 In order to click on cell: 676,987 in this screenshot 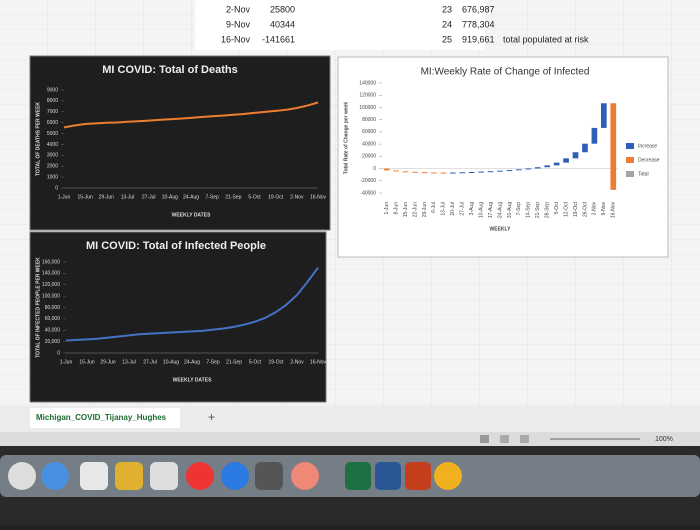, I will do `click(478, 9)`.